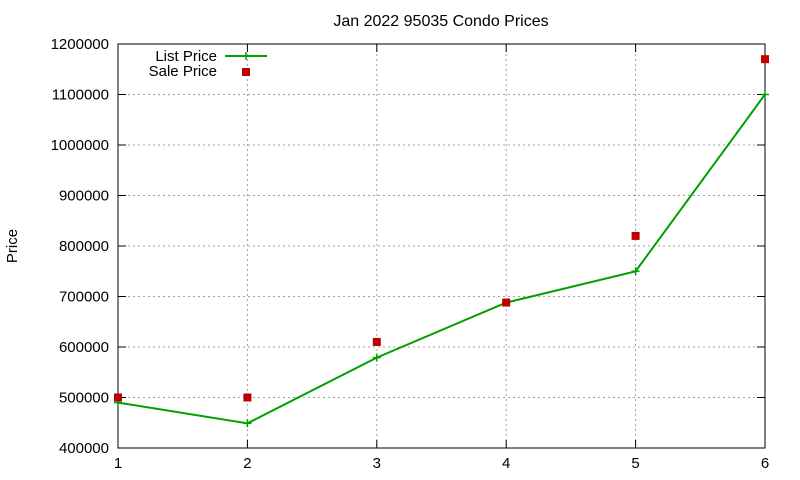 The image size is (800, 480). I want to click on legend-marker-sale-price, so click(246, 72).